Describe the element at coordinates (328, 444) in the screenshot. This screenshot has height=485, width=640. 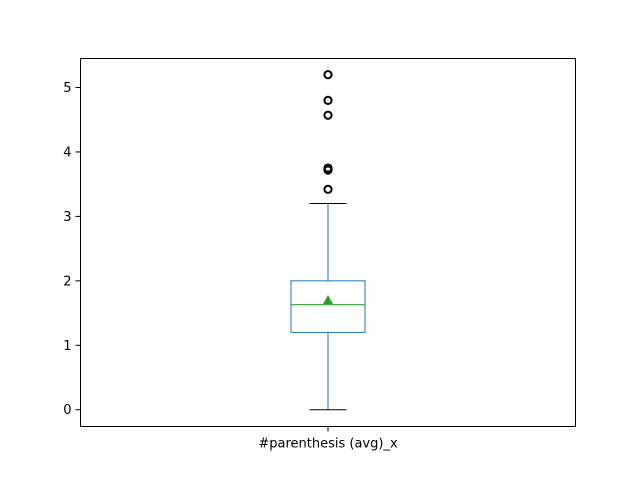
I see `x-tick-label: #parenthesis (avg)_x` at that location.